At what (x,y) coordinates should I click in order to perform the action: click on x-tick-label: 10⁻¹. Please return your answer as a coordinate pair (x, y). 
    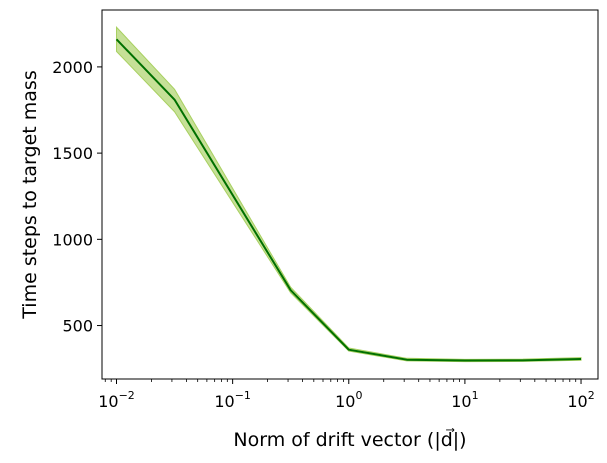
    Looking at the image, I should click on (232, 400).